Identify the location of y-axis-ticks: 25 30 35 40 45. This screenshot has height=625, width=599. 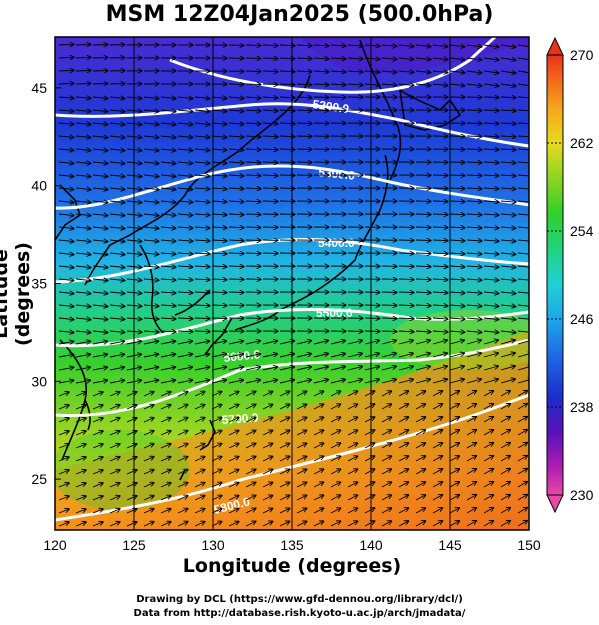
(46, 283).